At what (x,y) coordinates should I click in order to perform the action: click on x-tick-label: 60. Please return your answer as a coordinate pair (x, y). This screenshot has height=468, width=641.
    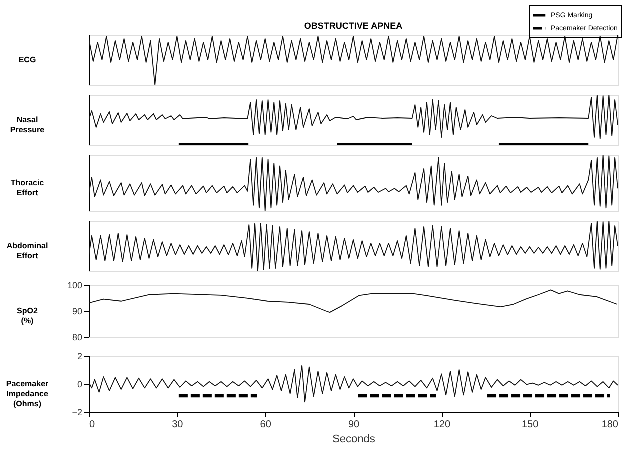
    Looking at the image, I should click on (266, 425).